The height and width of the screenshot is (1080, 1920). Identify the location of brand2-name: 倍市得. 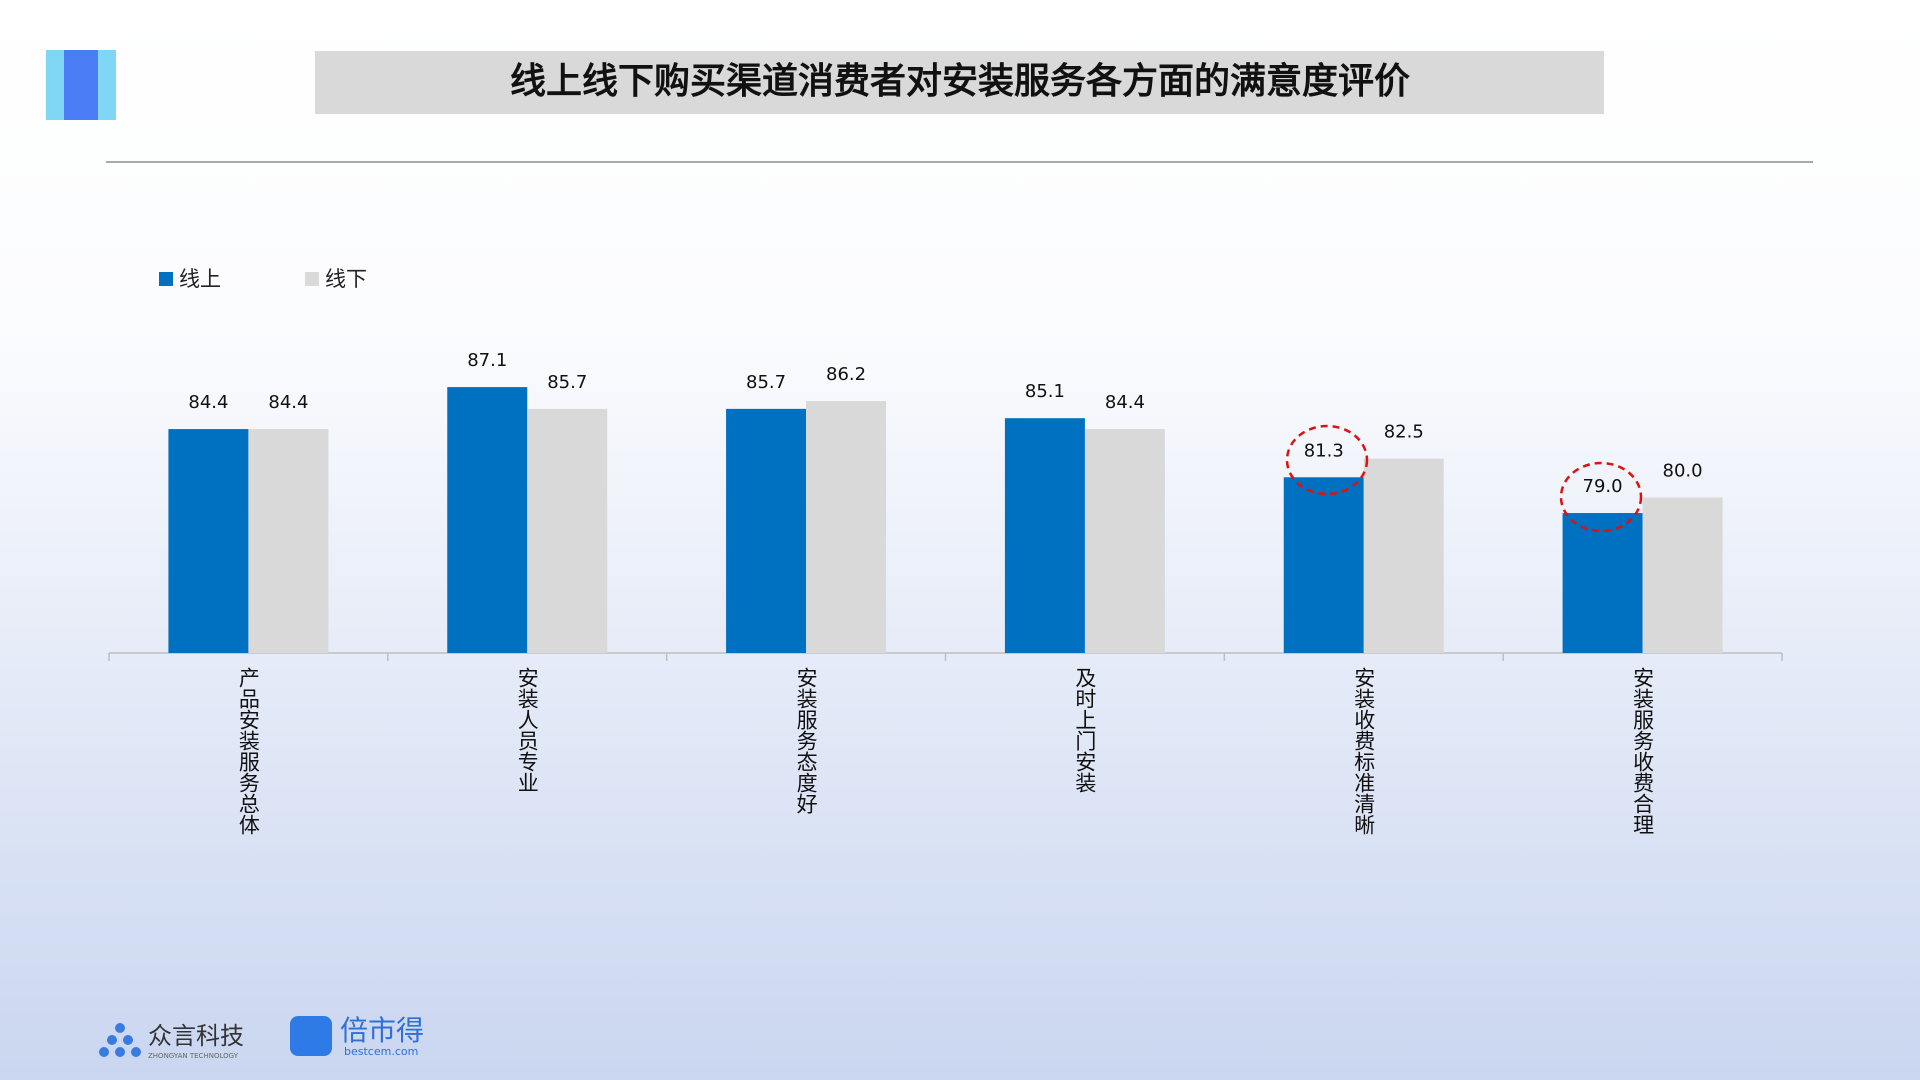
(382, 1030).